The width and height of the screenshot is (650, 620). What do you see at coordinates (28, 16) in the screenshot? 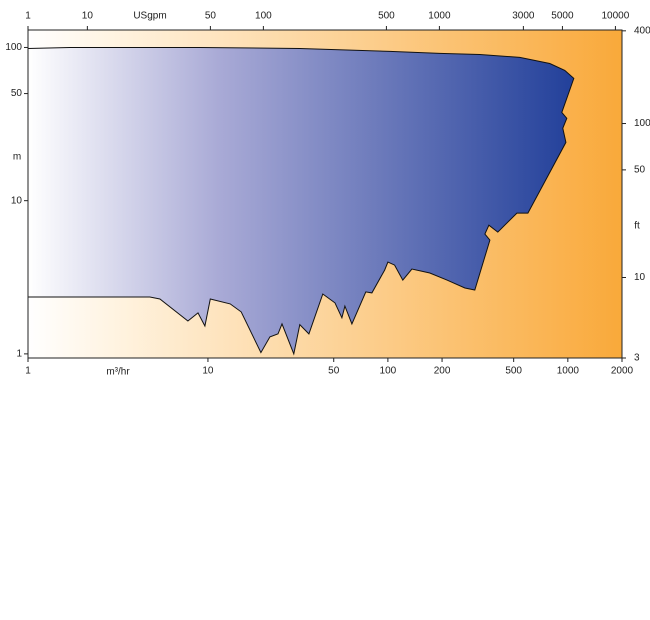
I see `x2-tick-label: 1` at bounding box center [28, 16].